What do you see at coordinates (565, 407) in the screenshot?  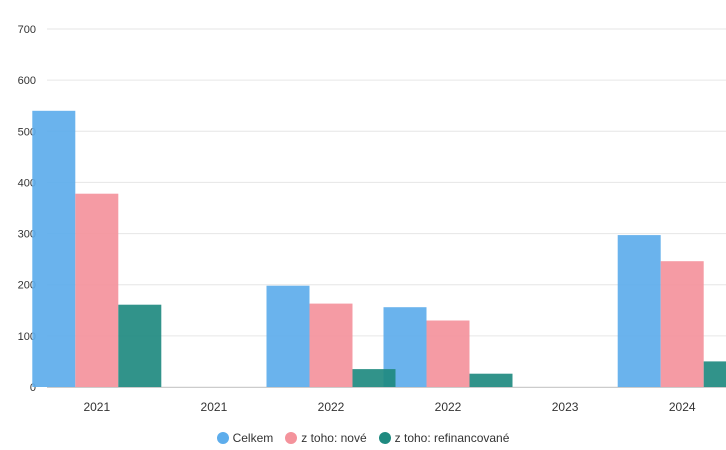 I see `x-tick-label: 2023` at bounding box center [565, 407].